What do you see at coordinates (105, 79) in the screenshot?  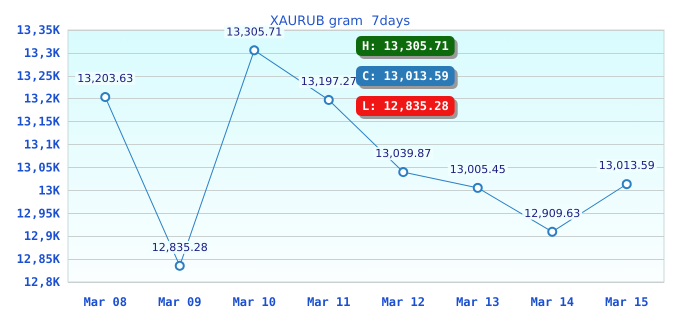 I see `data-label: 13,203.63` at bounding box center [105, 79].